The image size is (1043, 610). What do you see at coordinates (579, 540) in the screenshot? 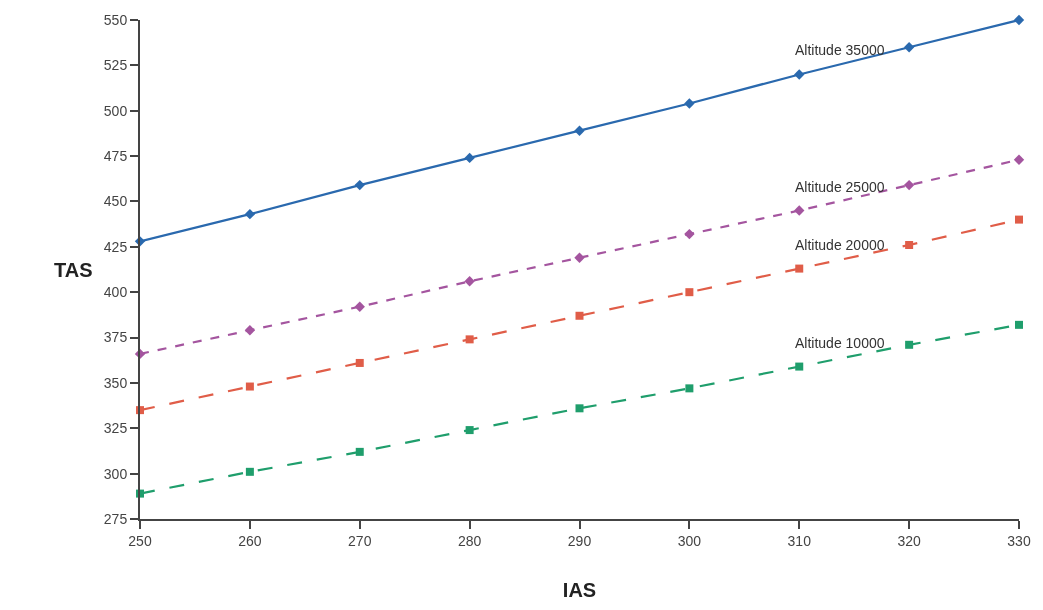
I see `x-tick-label: 290` at bounding box center [579, 540].